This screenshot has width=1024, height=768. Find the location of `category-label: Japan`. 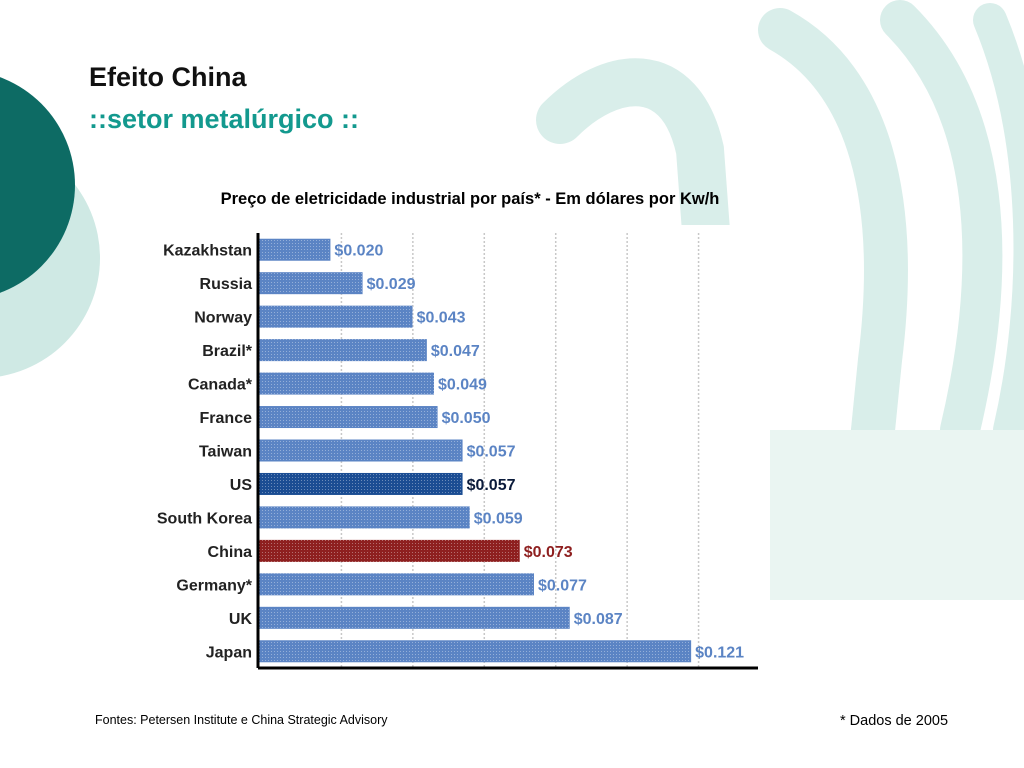

category-label: Japan is located at coordinates (229, 652).